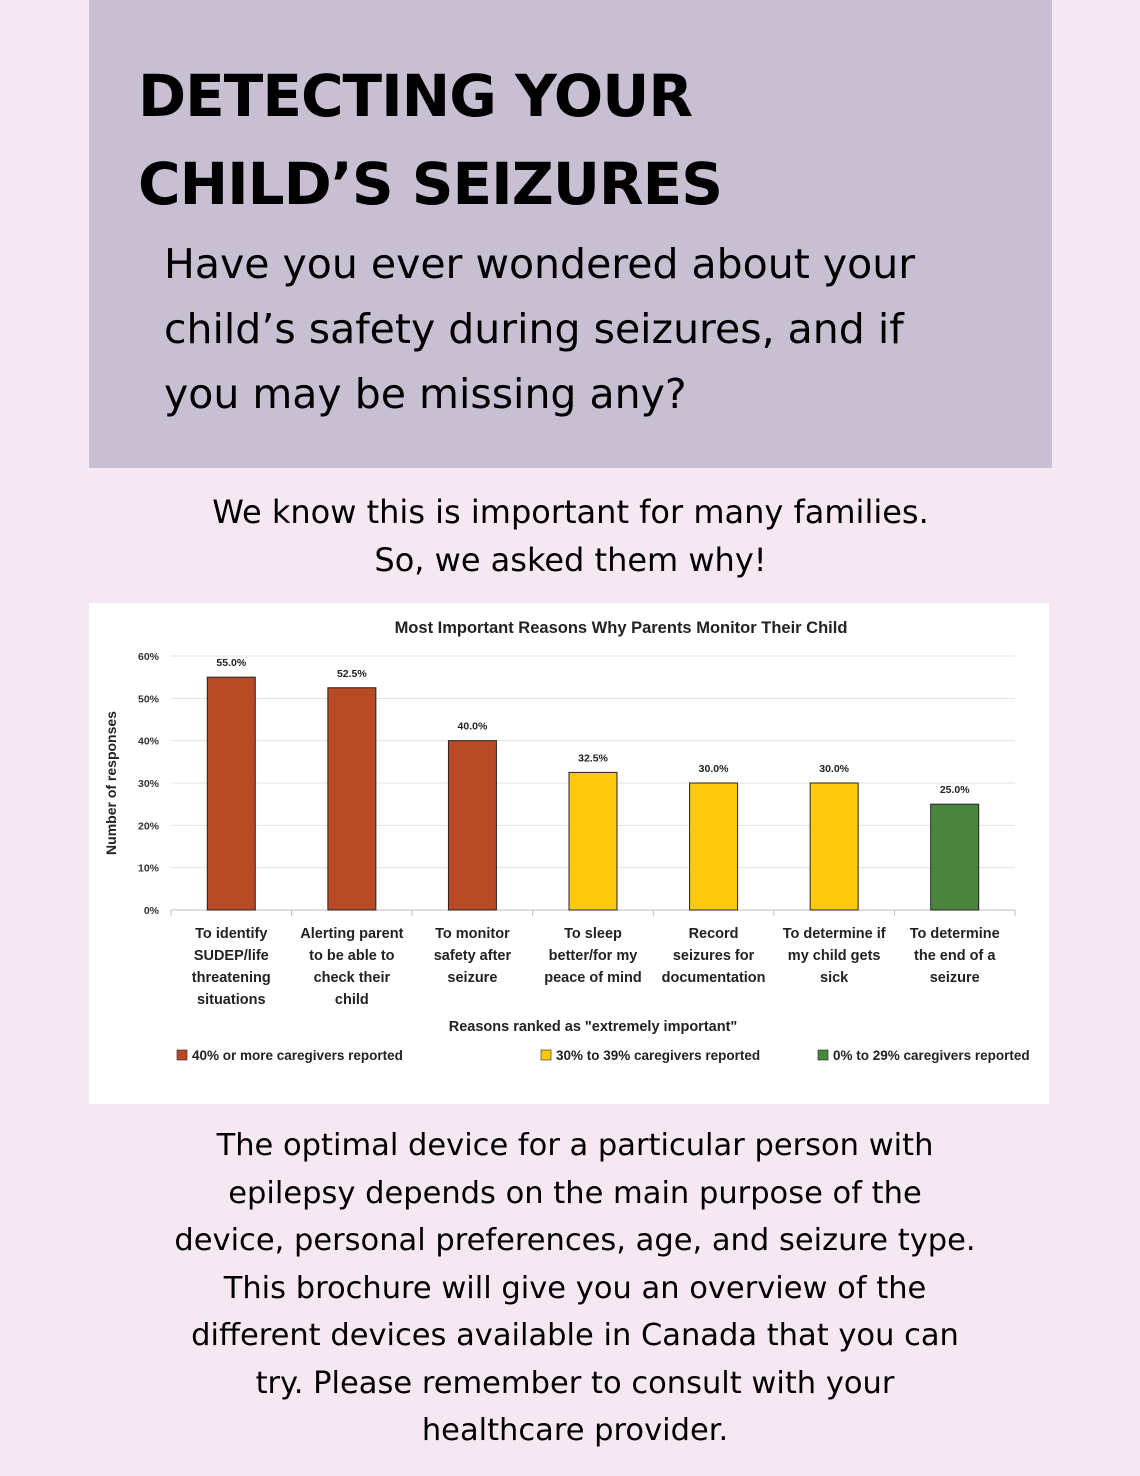 This screenshot has height=1476, width=1140. What do you see at coordinates (231, 934) in the screenshot?
I see `x-tick-label-line: To identify` at bounding box center [231, 934].